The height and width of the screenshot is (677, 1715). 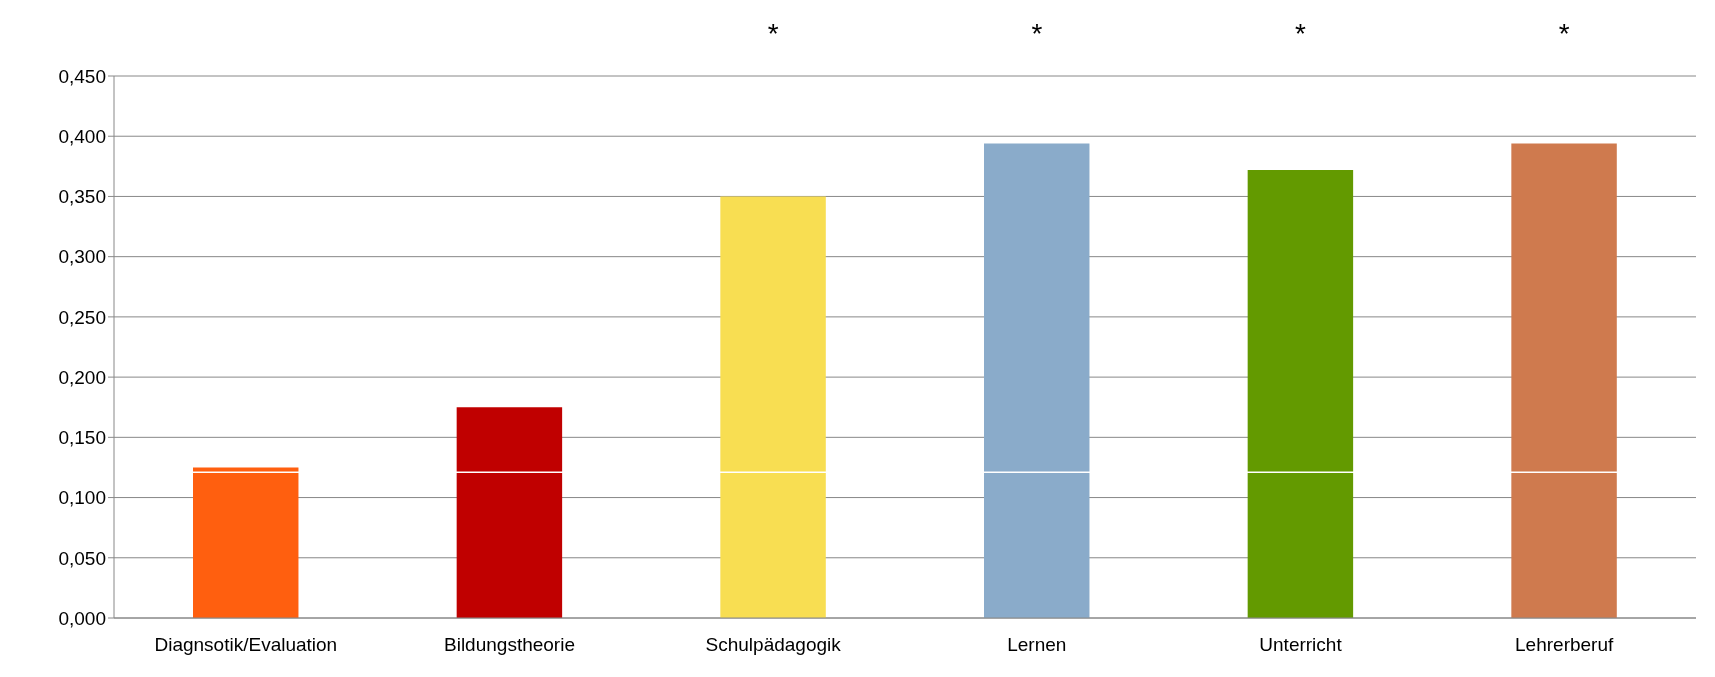 I want to click on y-tick-label: 0,200, so click(x=82, y=377).